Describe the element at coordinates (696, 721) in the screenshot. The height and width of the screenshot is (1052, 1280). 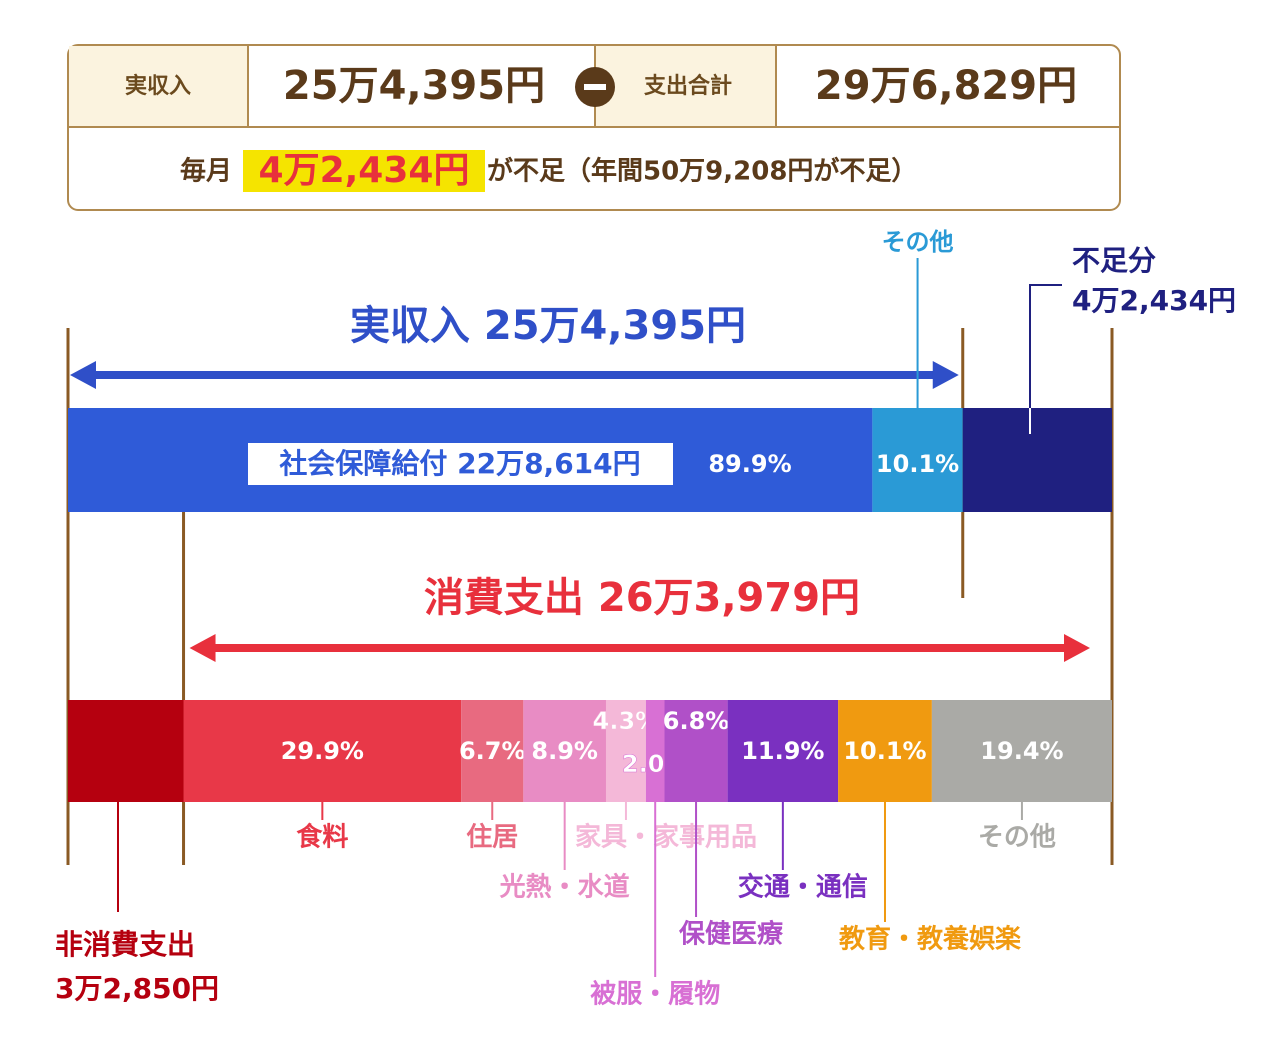
I see `value-label: 6.8%` at that location.